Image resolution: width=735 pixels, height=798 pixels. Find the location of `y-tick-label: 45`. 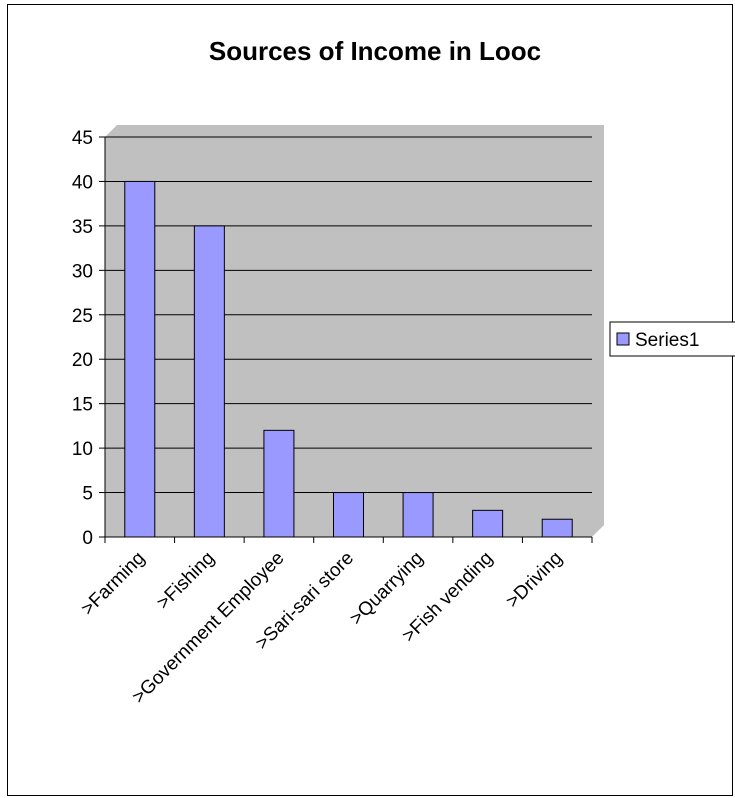

y-tick-label: 45 is located at coordinates (82, 138).